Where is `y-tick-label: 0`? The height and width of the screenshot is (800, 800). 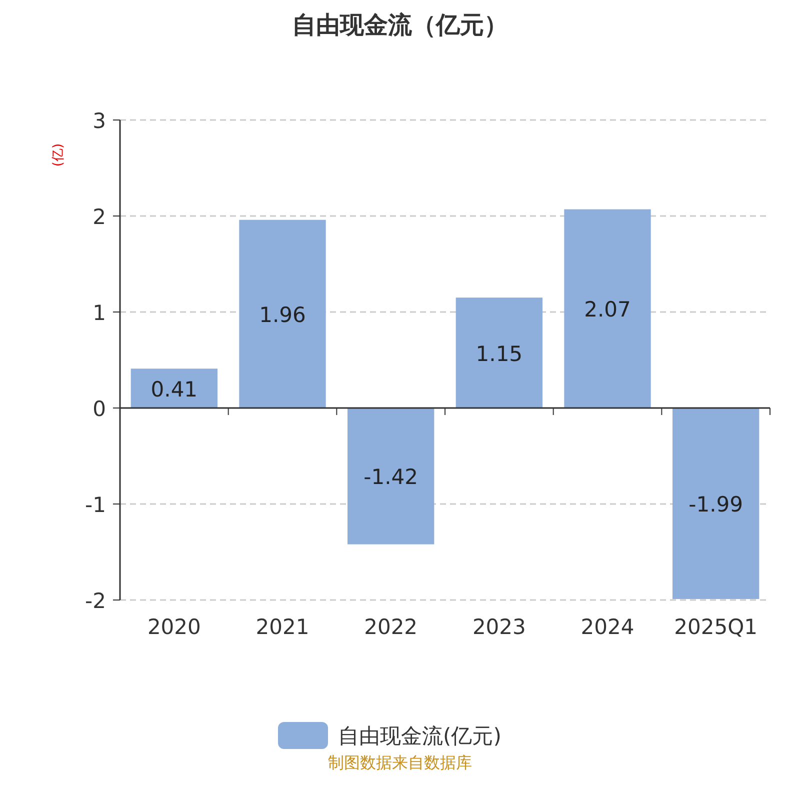 y-tick-label: 0 is located at coordinates (99, 409).